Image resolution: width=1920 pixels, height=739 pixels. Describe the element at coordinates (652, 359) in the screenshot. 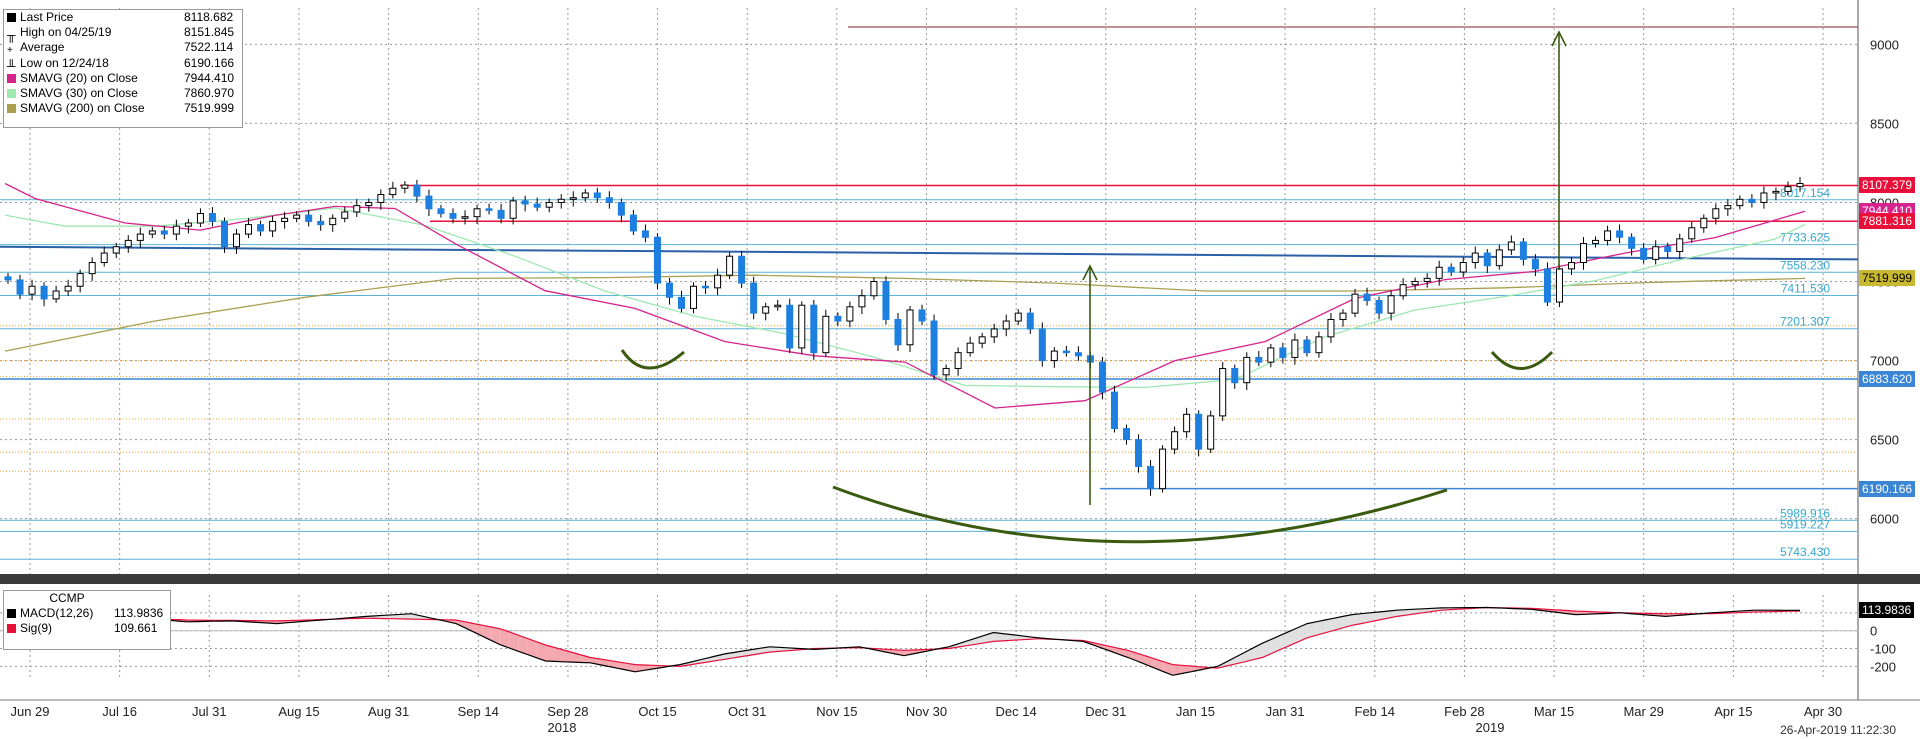

I see `handle-annotation` at that location.